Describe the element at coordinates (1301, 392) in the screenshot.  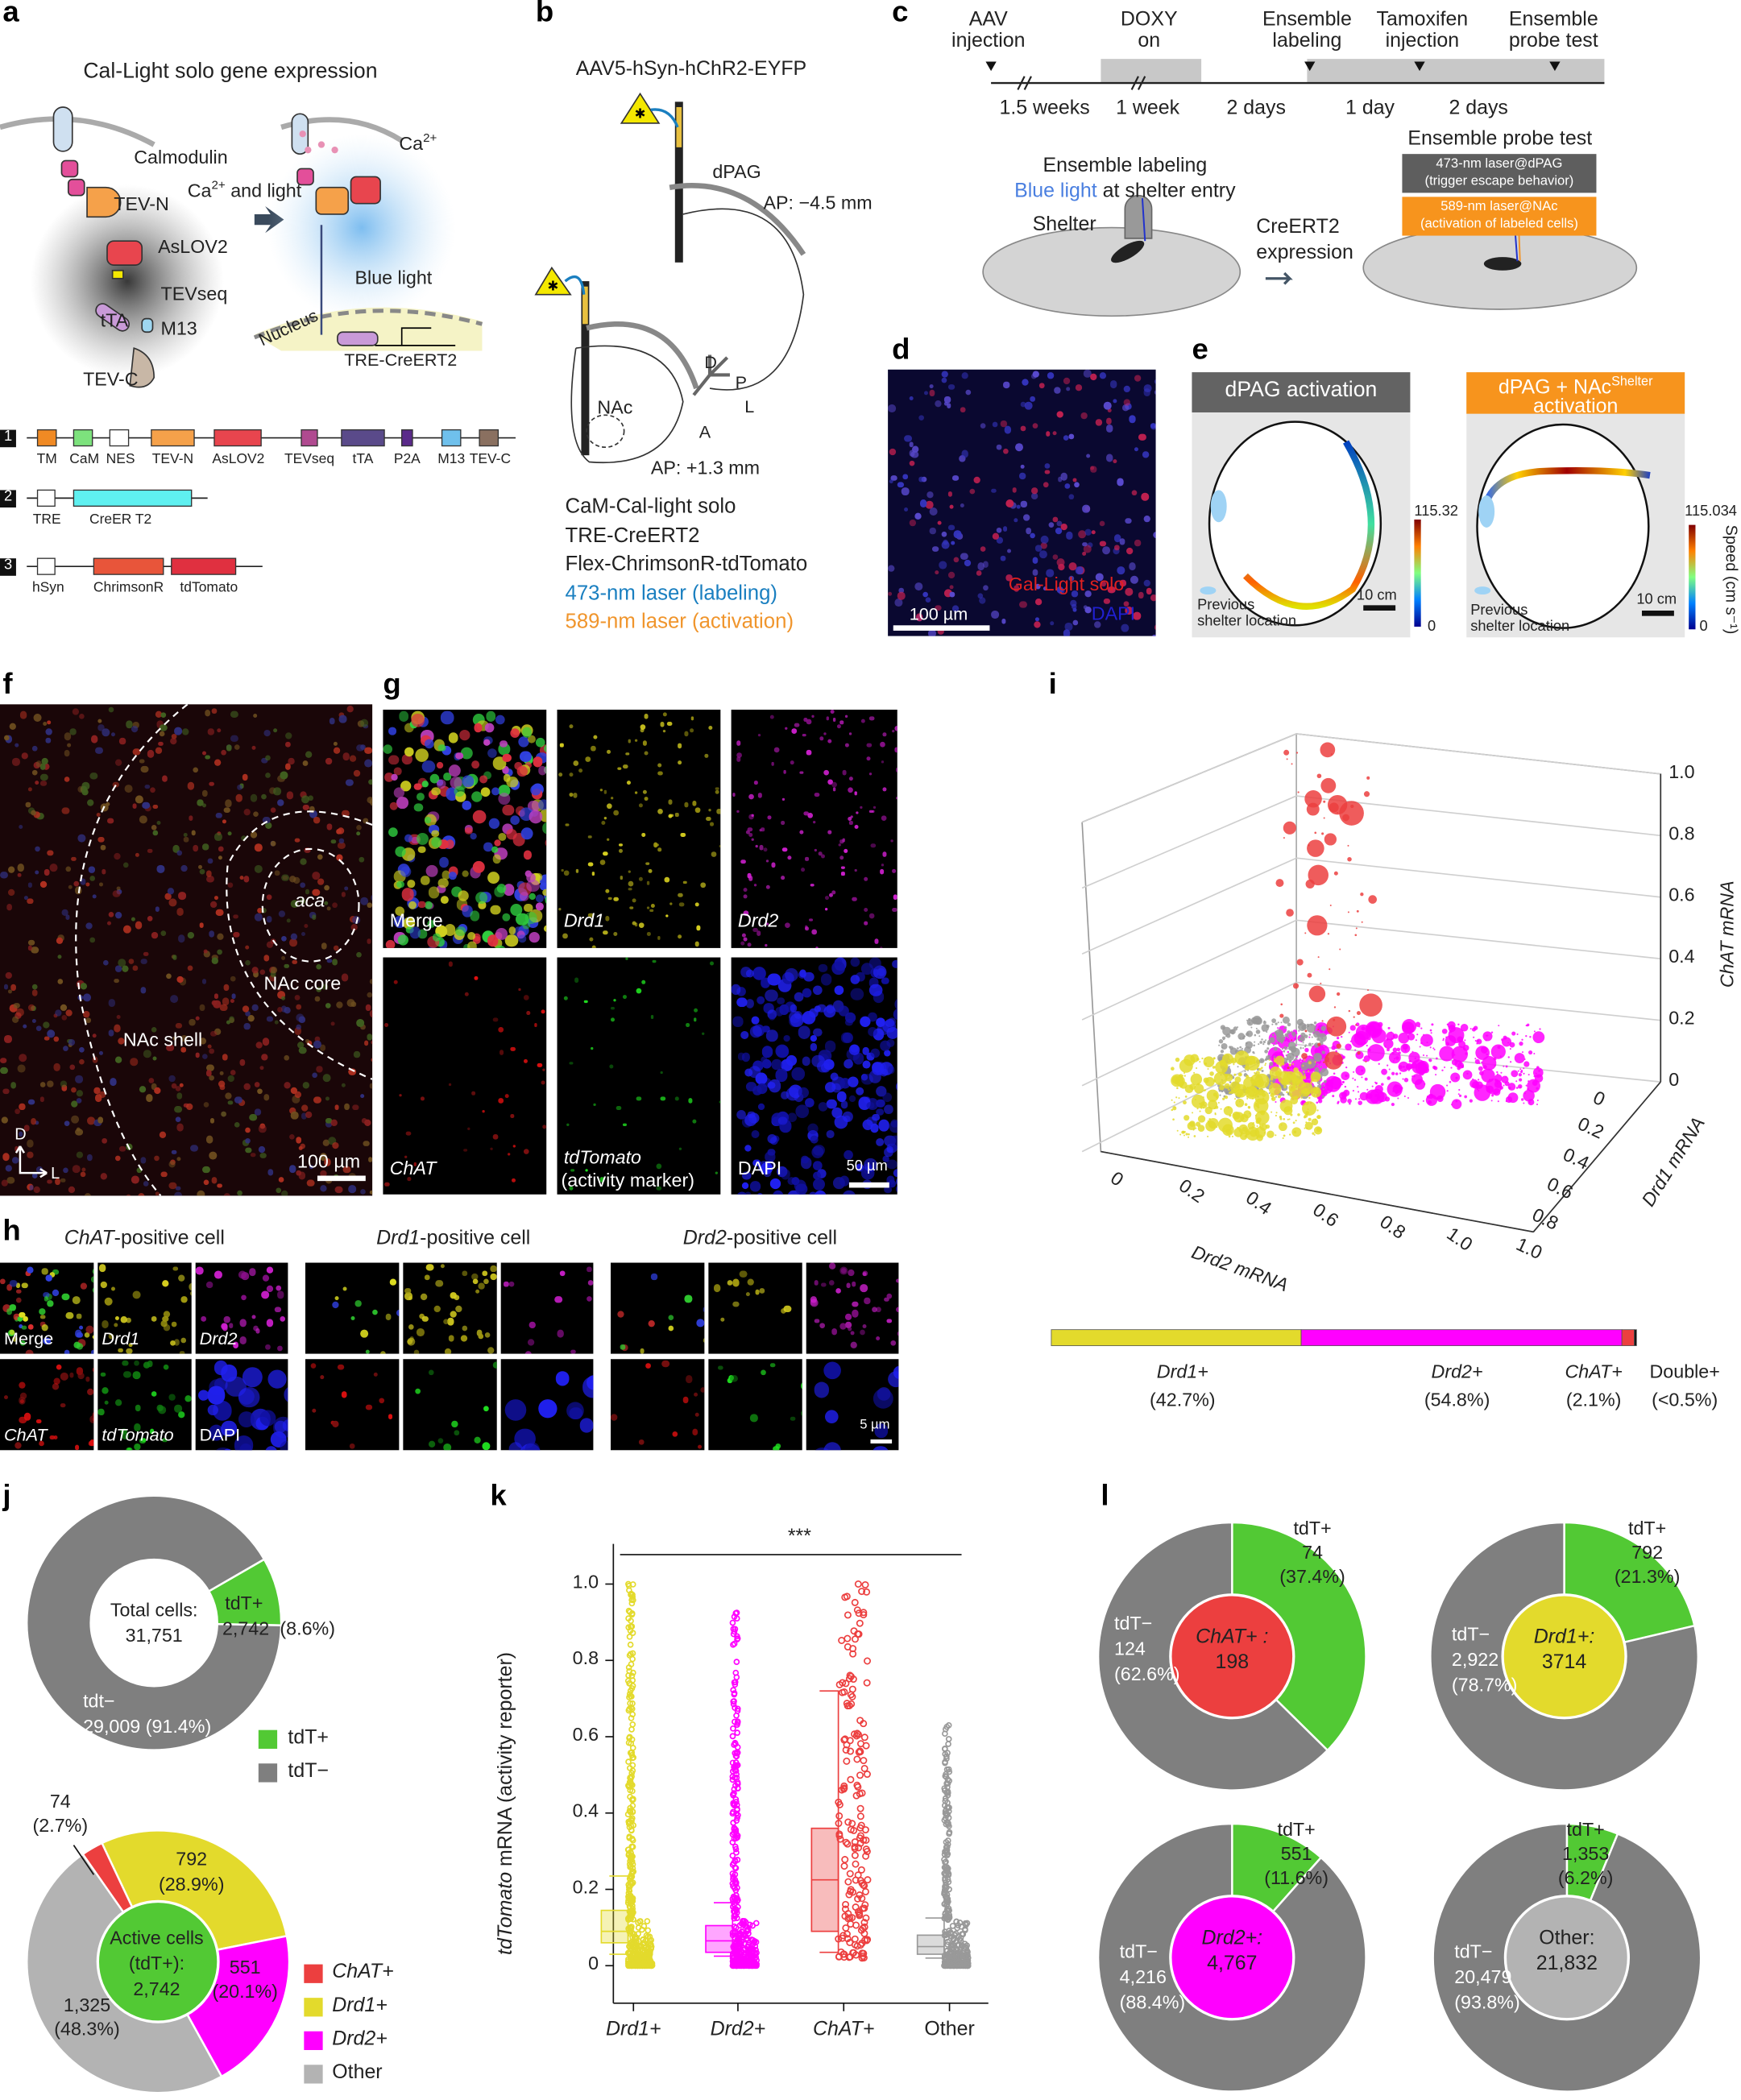
I see `dpag-activation-title: dPAG activation` at that location.